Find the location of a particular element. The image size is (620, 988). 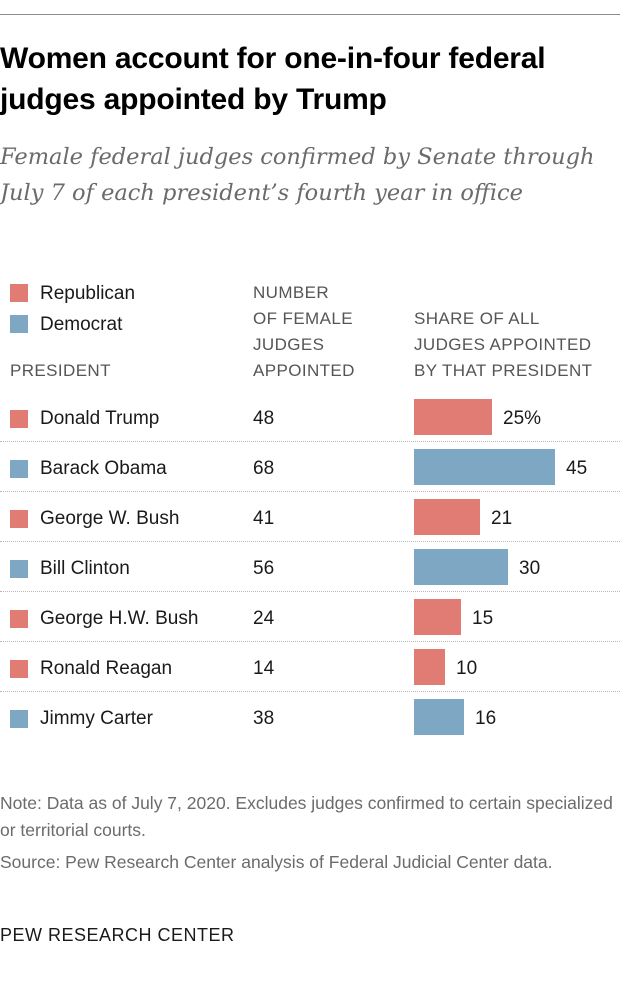

female-judge-count: 68 is located at coordinates (264, 468).